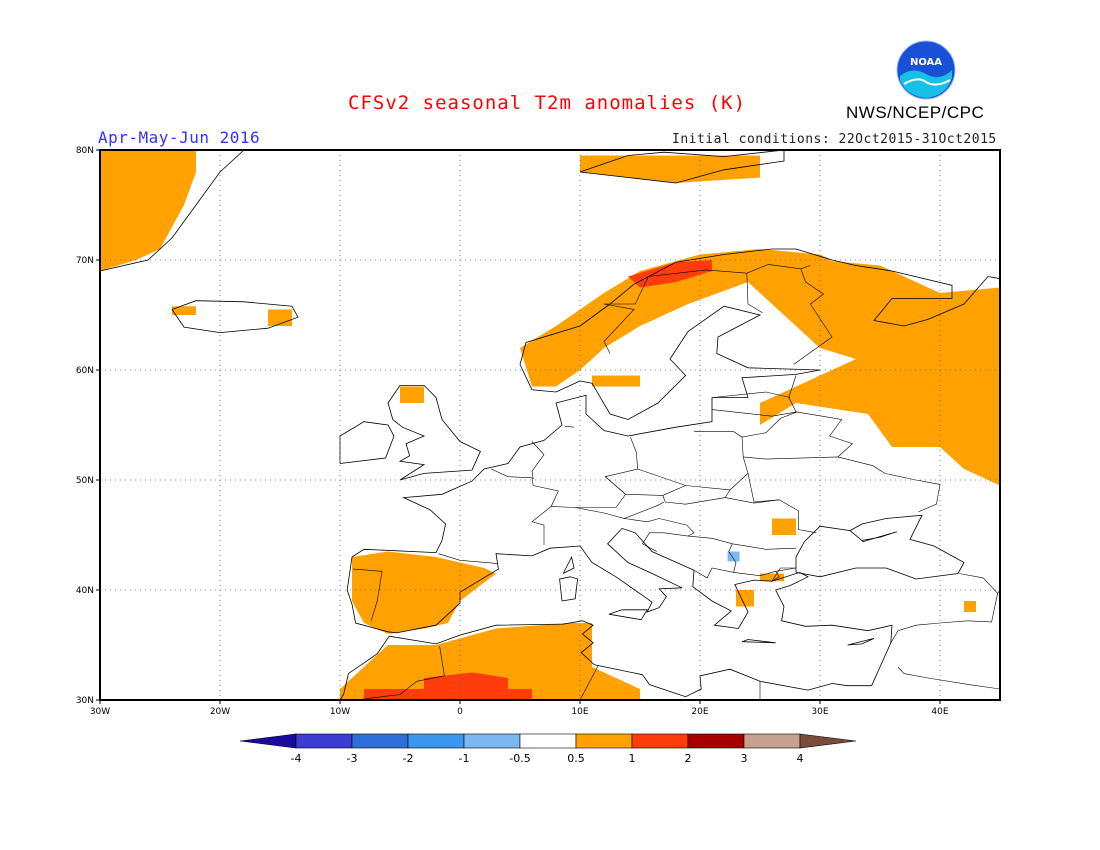  What do you see at coordinates (352, 758) in the screenshot?
I see `legend-label: -3` at bounding box center [352, 758].